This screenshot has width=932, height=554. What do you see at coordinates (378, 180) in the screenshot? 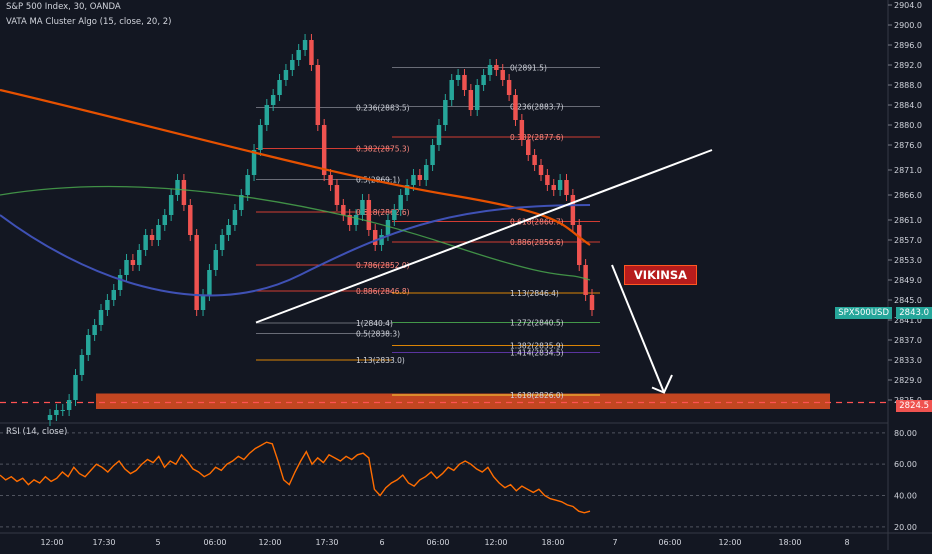
I see `fib-level-label: 0.5(2869.1)` at bounding box center [378, 180].